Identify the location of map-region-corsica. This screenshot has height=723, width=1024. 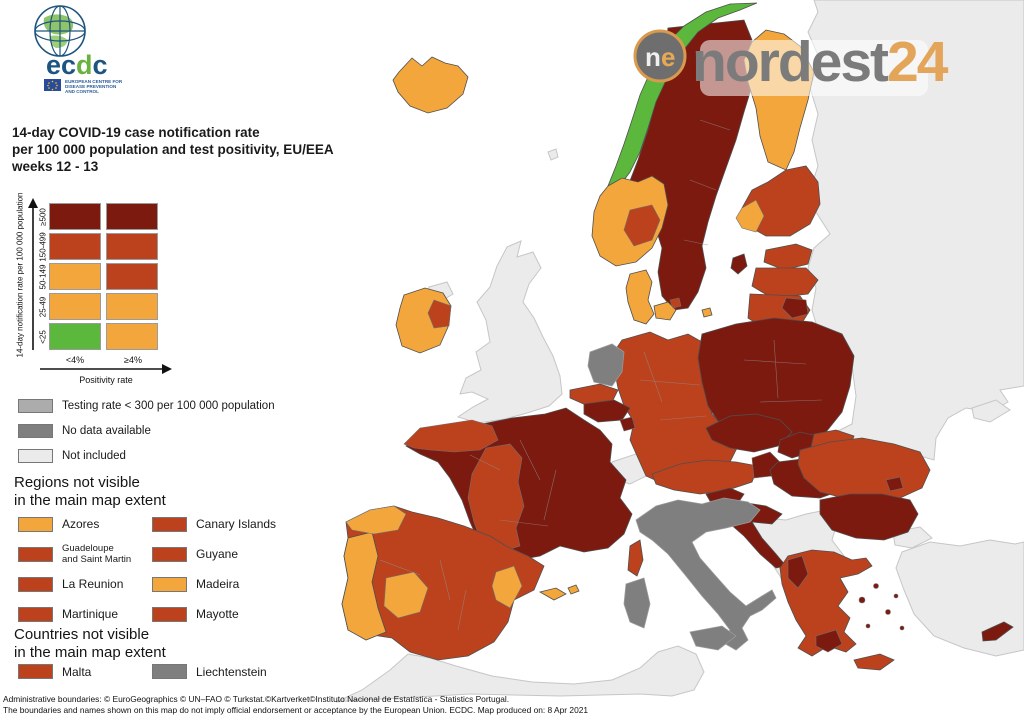
(635, 558).